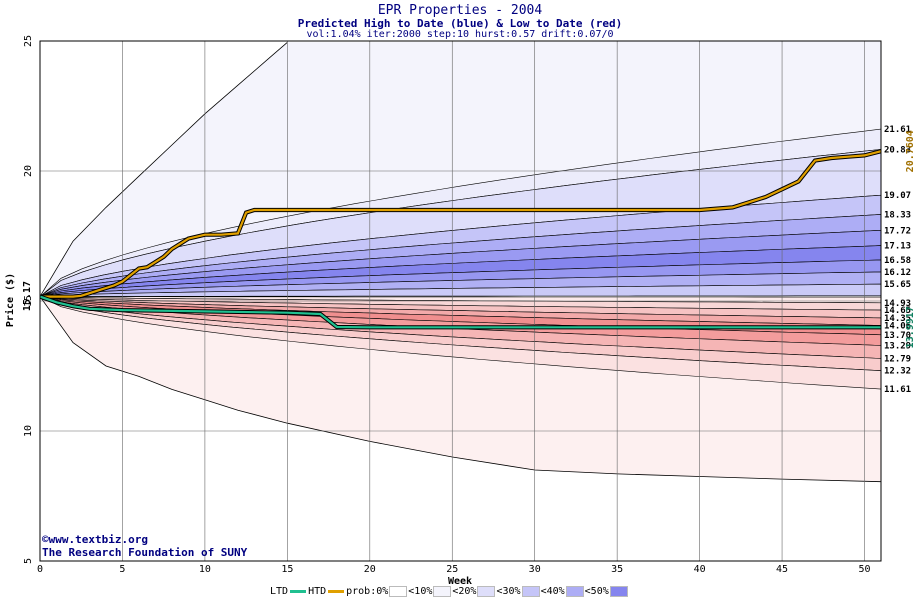 The height and width of the screenshot is (600, 920). Describe the element at coordinates (897, 390) in the screenshot. I see `red-band-end-label: 11.61` at that location.